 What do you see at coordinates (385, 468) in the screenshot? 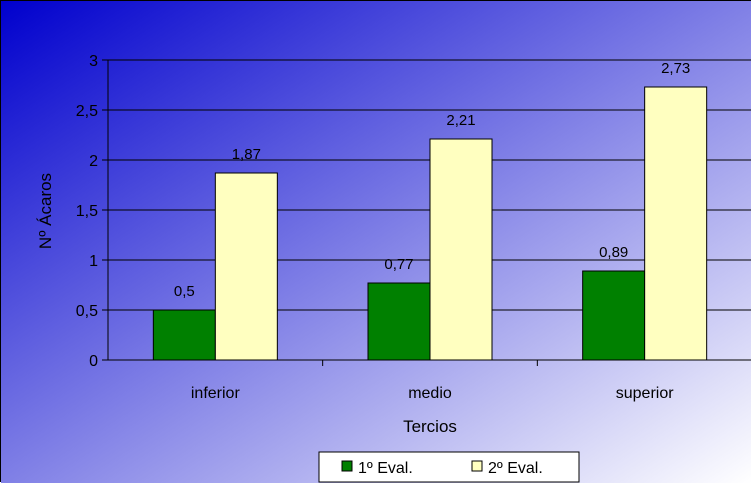
I see `legend-label-series-1: 1º Eval.` at bounding box center [385, 468].